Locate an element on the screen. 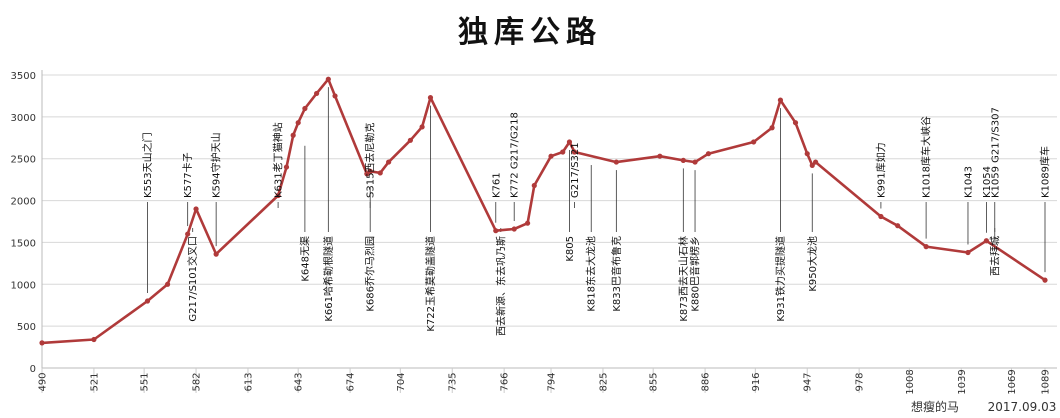 Image resolution: width=1060 pixels, height=418 pixels. x-tick-label: 521 is located at coordinates (94, 381).